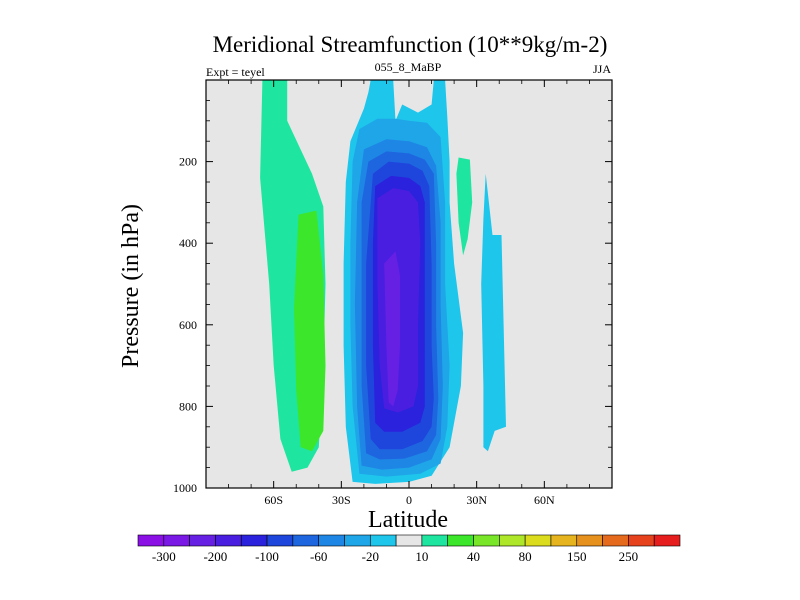 The image size is (800, 600). What do you see at coordinates (370, 556) in the screenshot?
I see `colorbar-label: -20` at bounding box center [370, 556].